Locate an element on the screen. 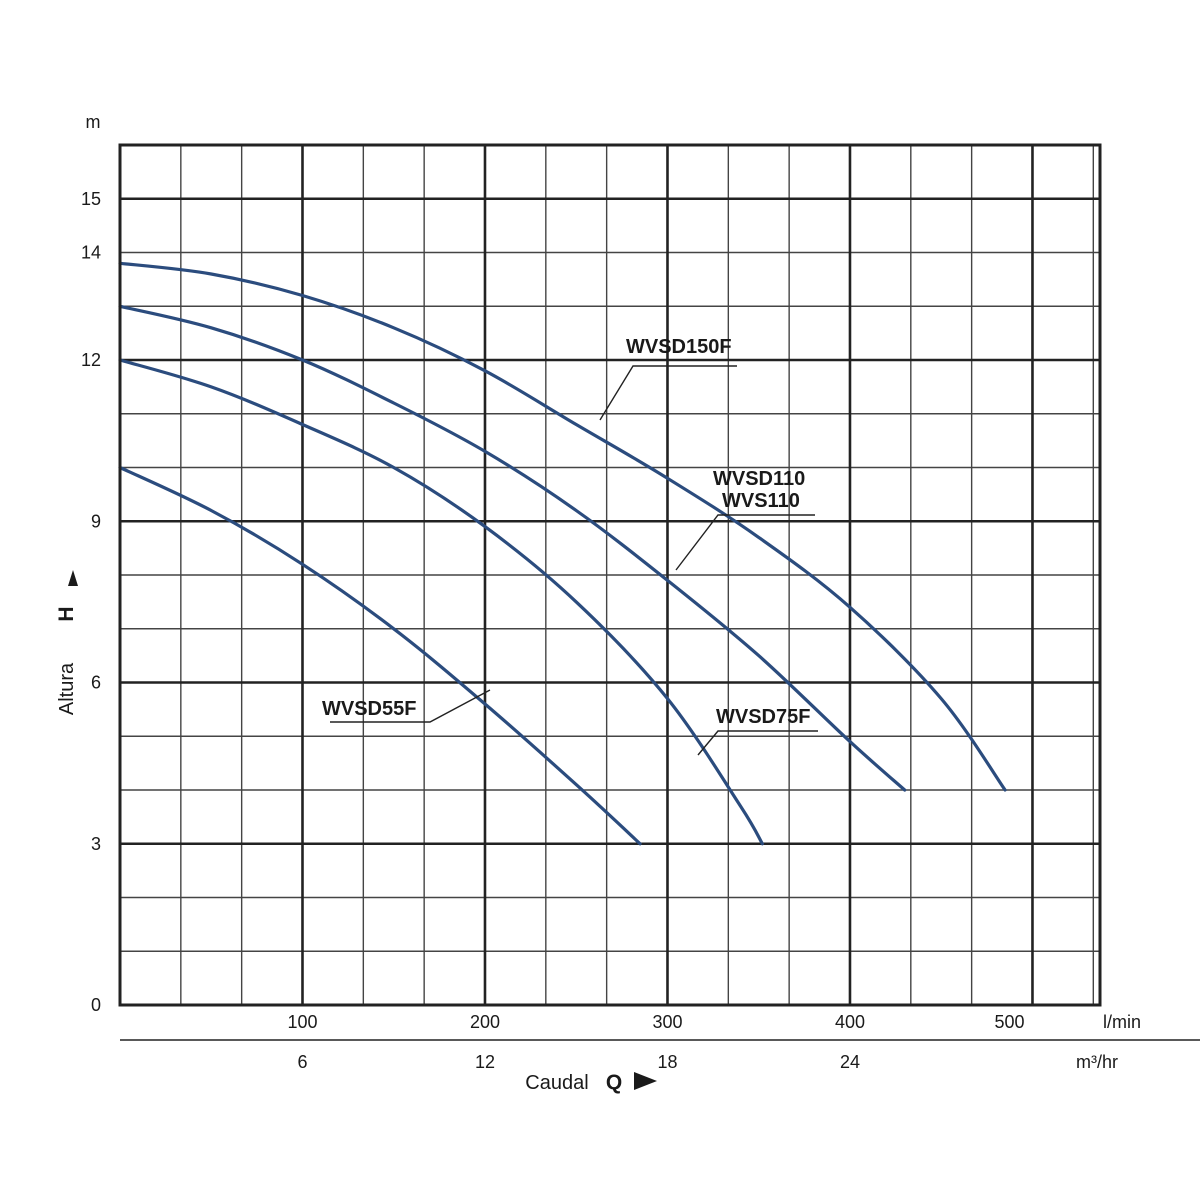  x-tick-labels-lmin: 100 200 300 400 500 is located at coordinates (655, 1022).